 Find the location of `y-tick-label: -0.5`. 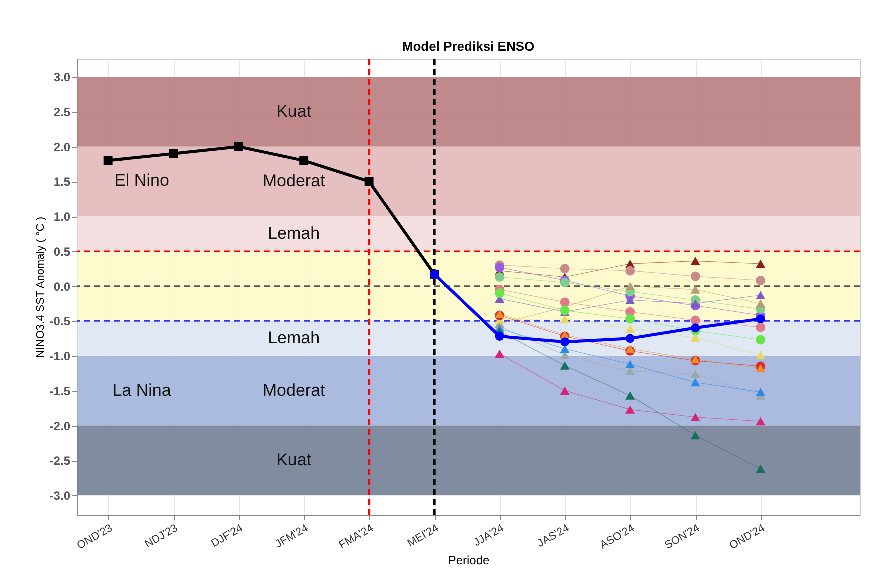

y-tick-label: -0.5 is located at coordinates (60, 321).